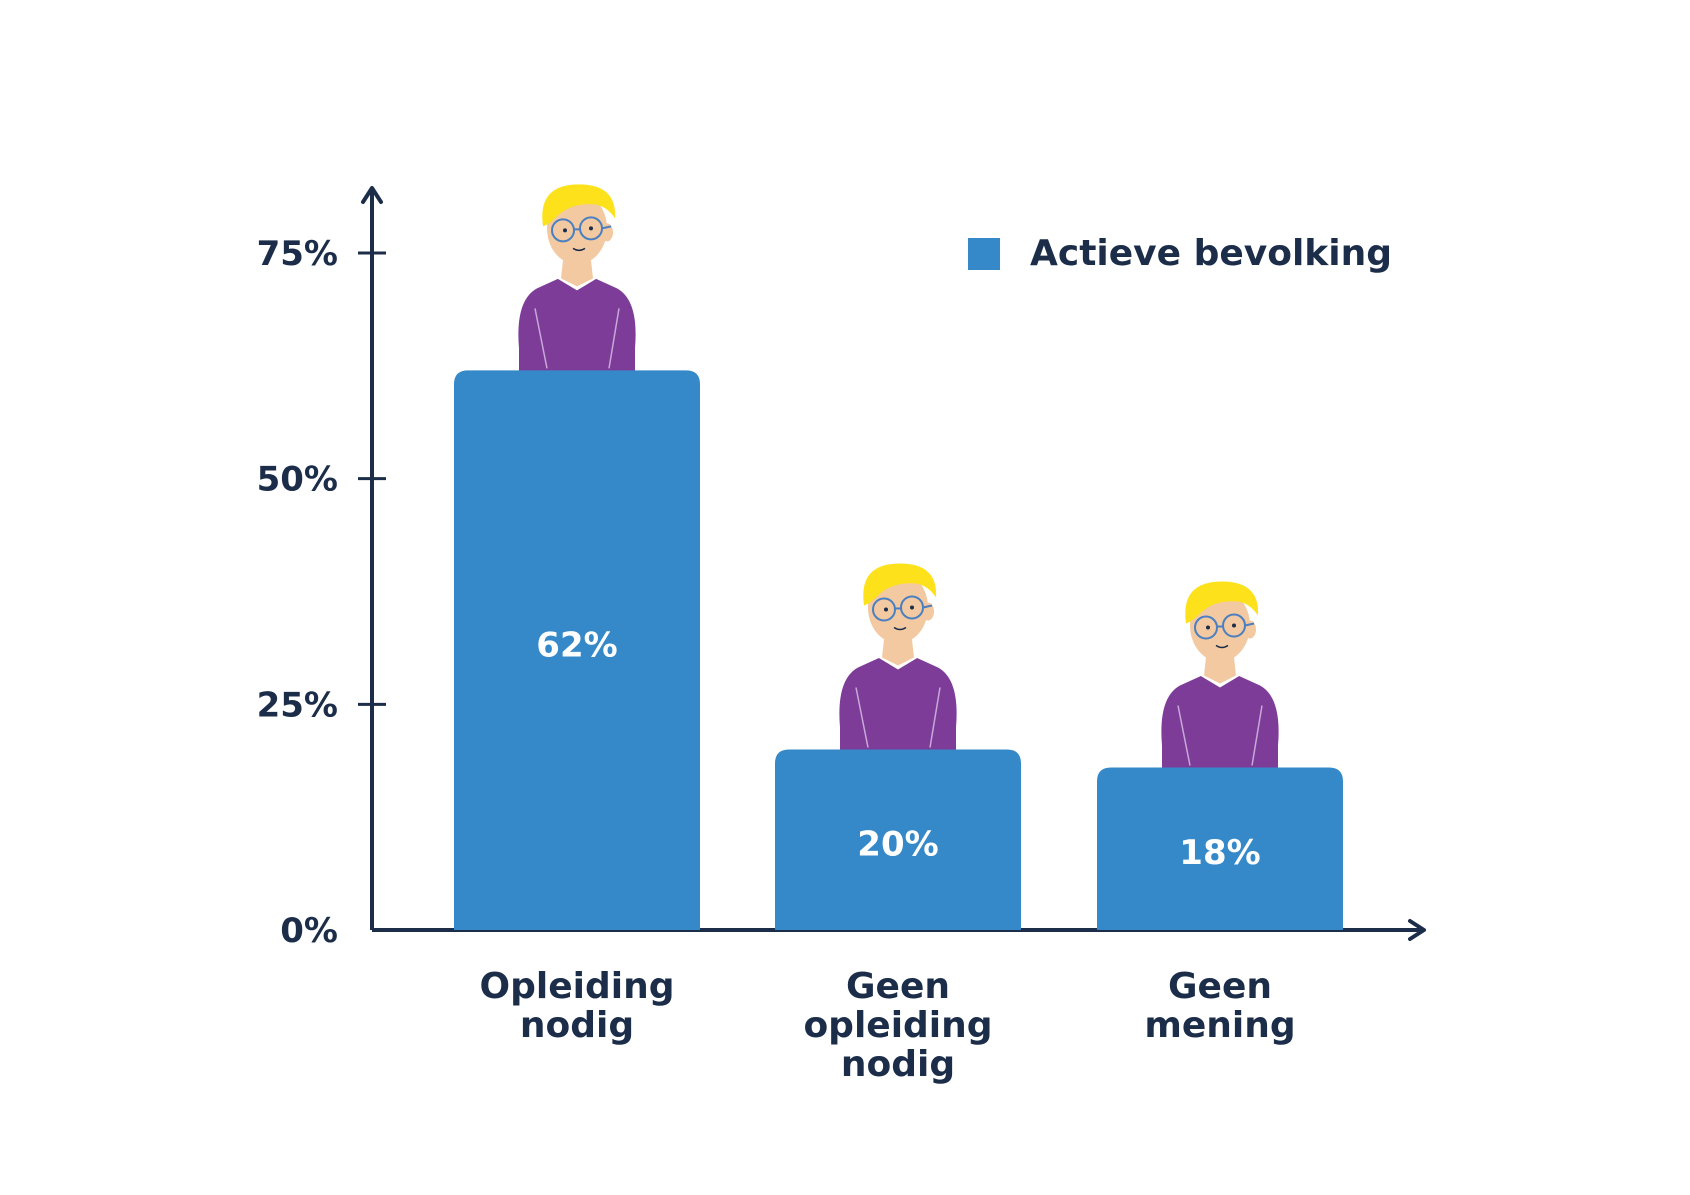 This screenshot has height=1195, width=1690. I want to click on y-tick-label: 50%, so click(297, 480).